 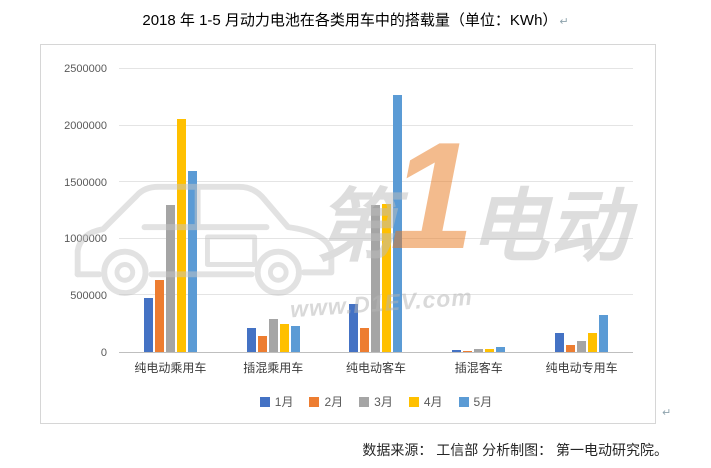 I want to click on legend: 1月 2月 3月 4月 5月, so click(x=376, y=401).